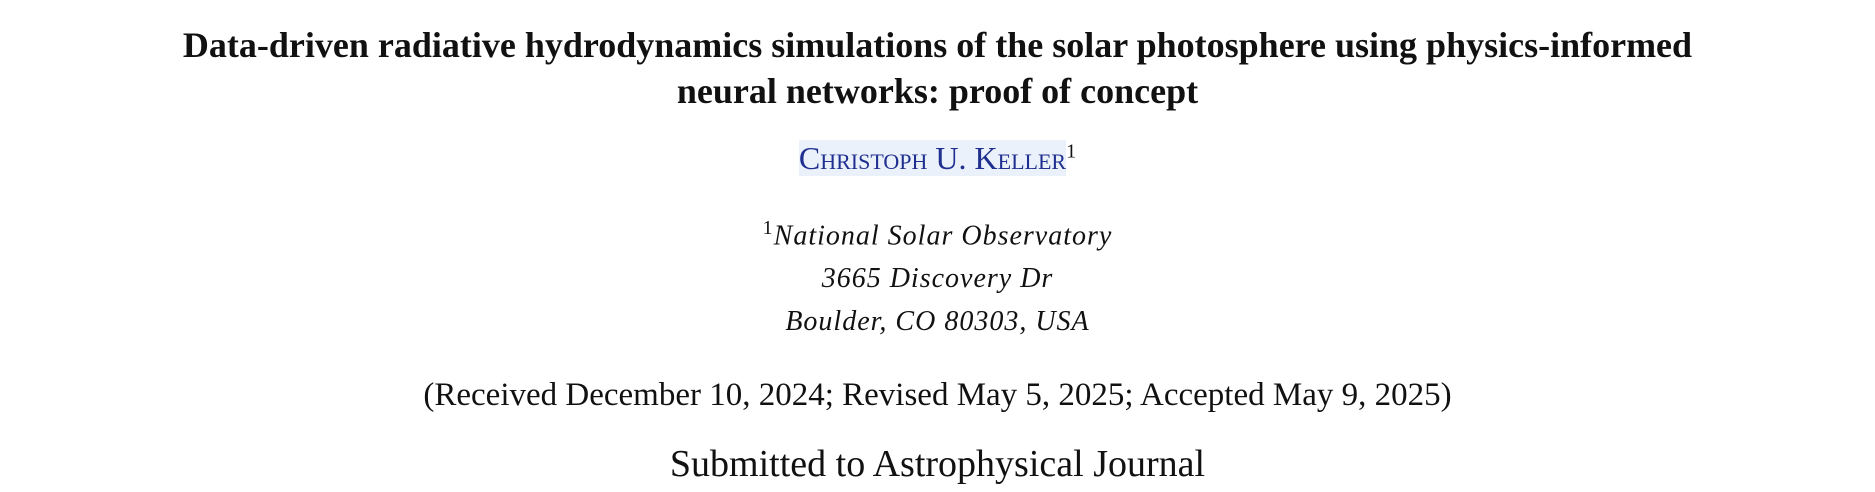 The image size is (1875, 492). Describe the element at coordinates (1071, 151) in the screenshot. I see `author-affiliation-mark: 1` at that location.